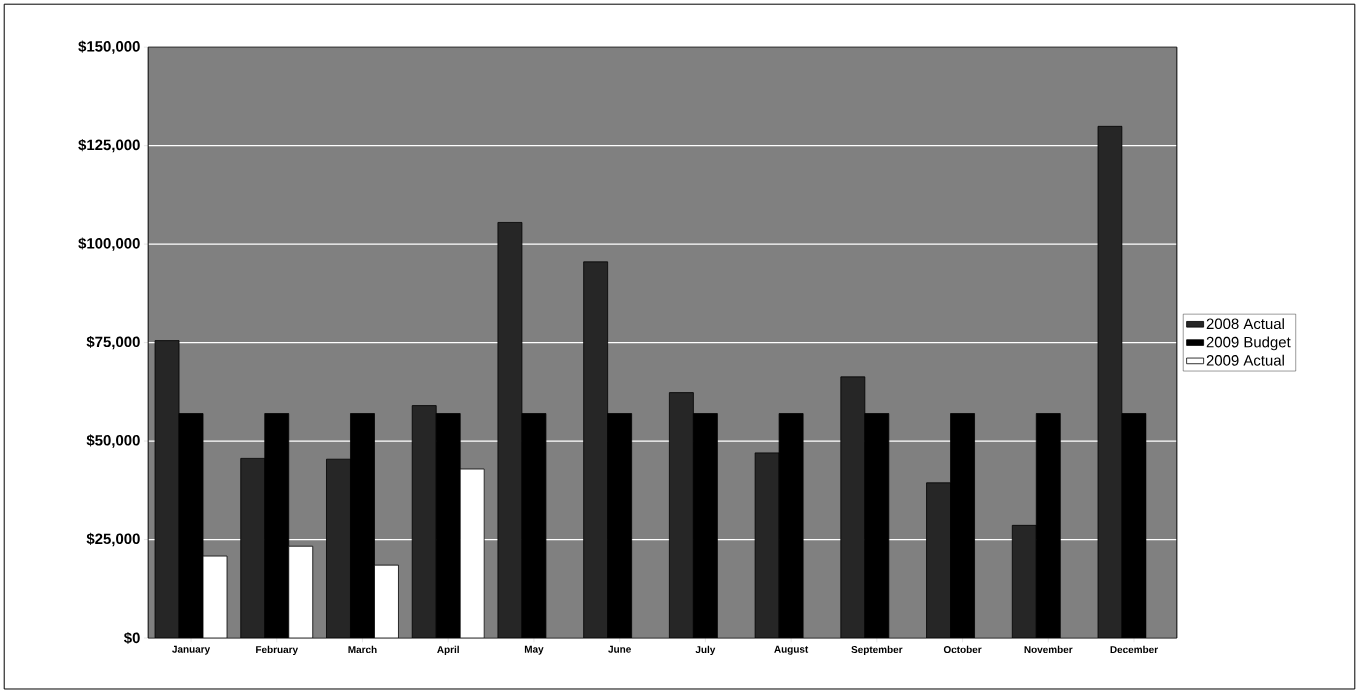  I want to click on x-tick-label: March, so click(362, 649).